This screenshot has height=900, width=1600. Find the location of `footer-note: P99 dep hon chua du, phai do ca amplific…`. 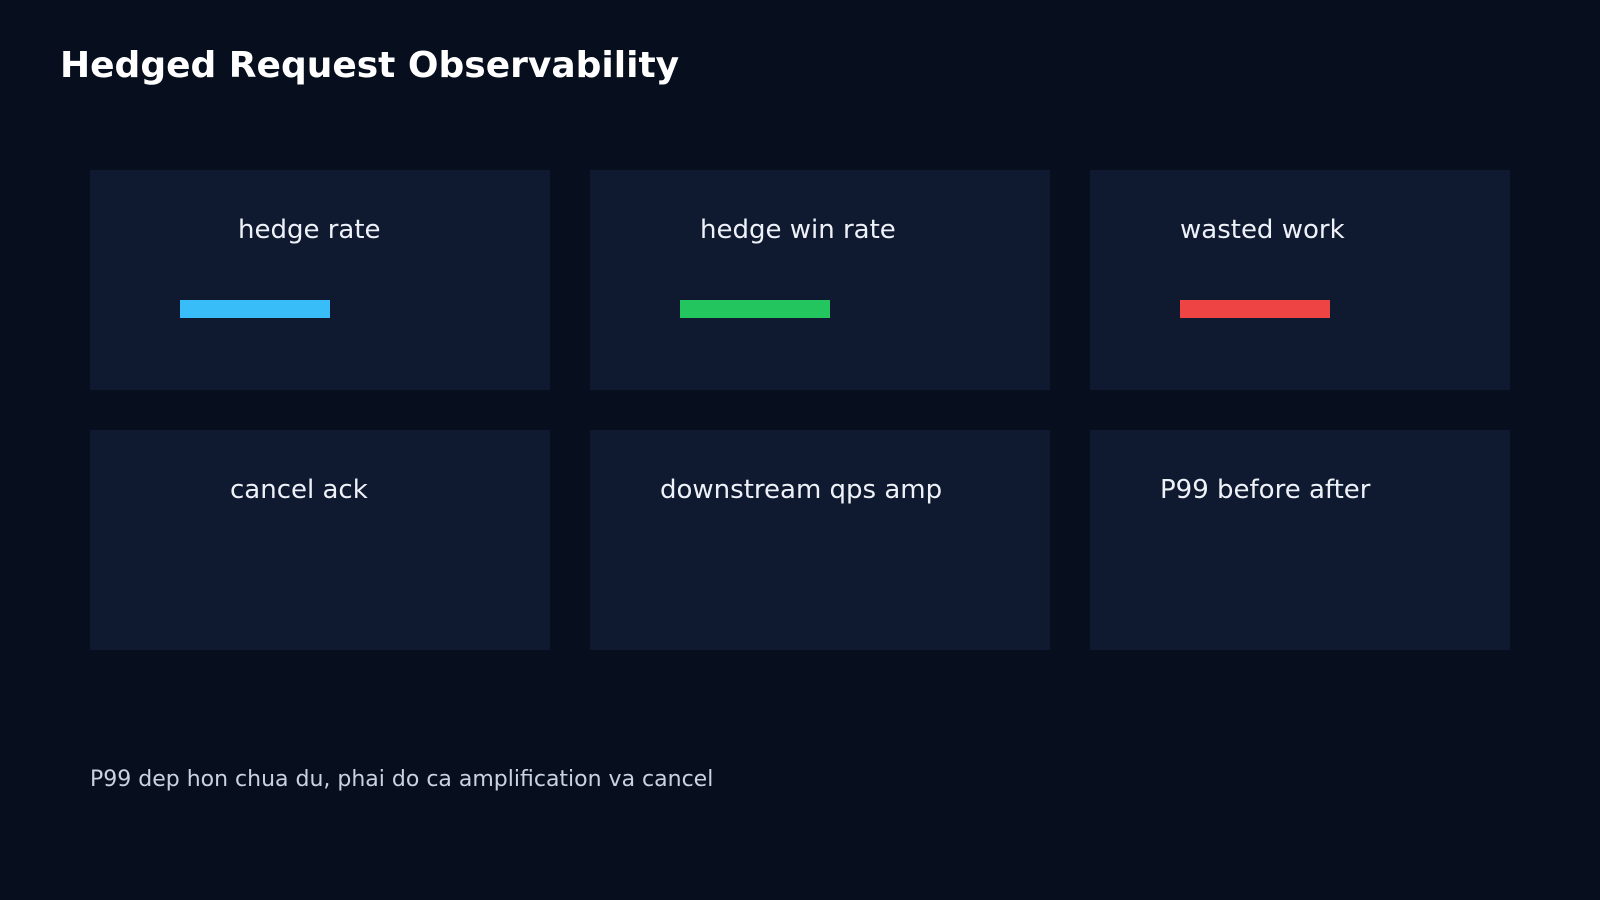

footer-note: P99 dep hon chua du, phai do ca amplific… is located at coordinates (402, 779).